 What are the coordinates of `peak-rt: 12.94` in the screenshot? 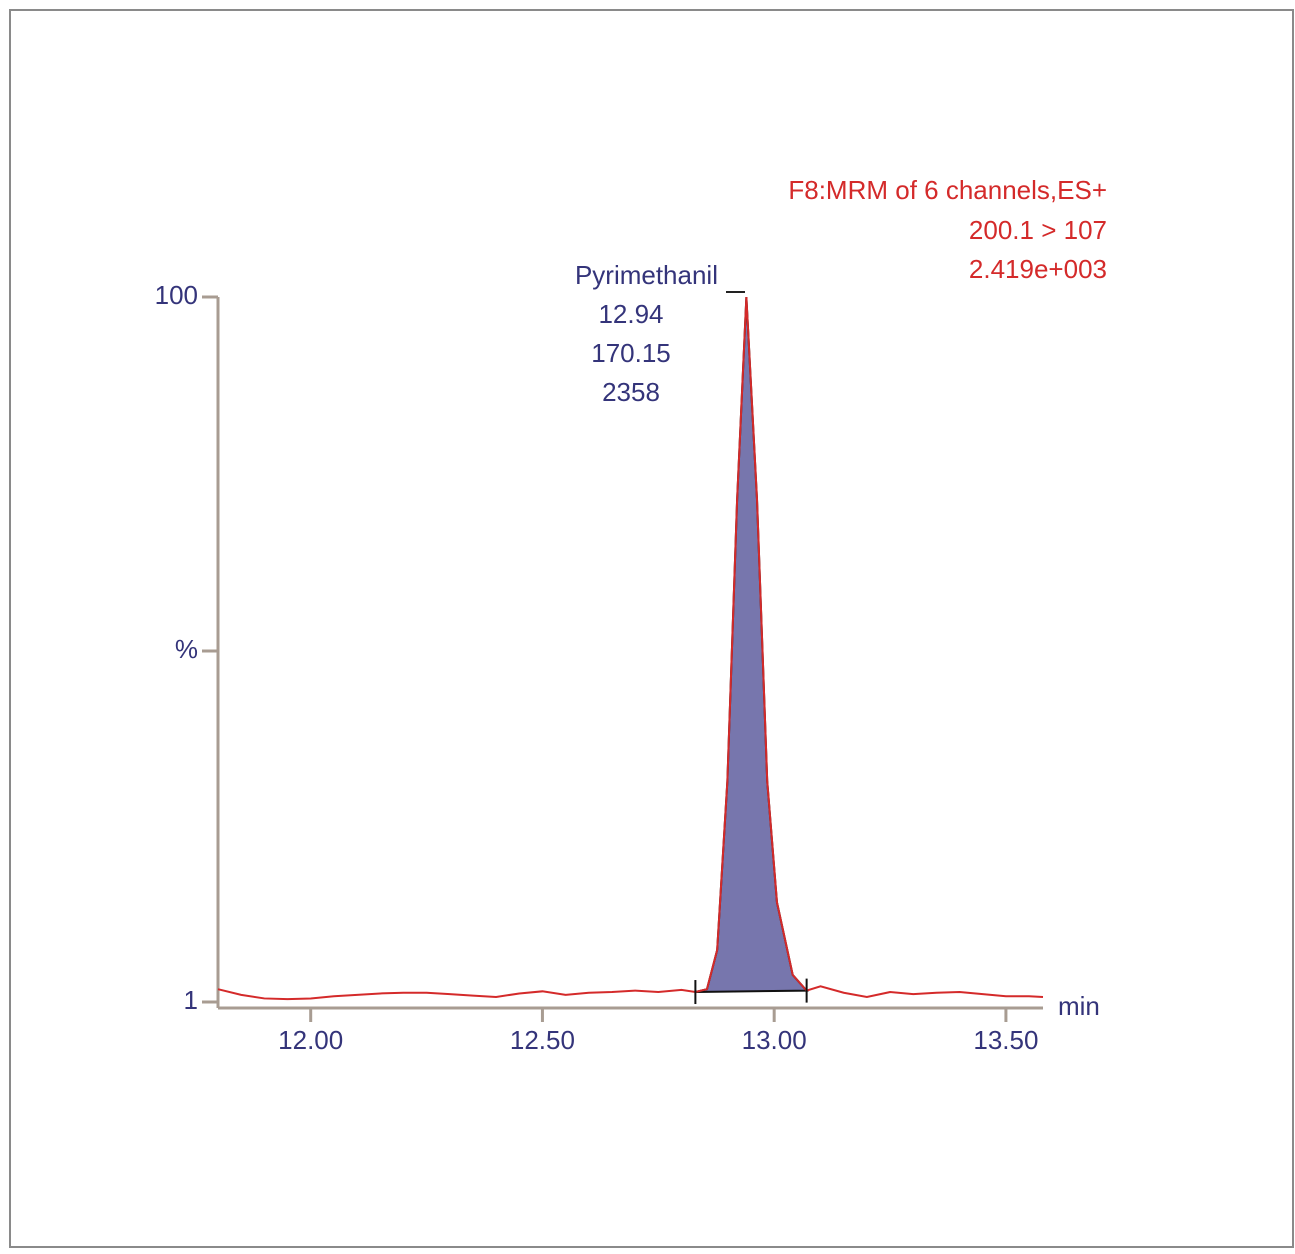 It's located at (630, 314).